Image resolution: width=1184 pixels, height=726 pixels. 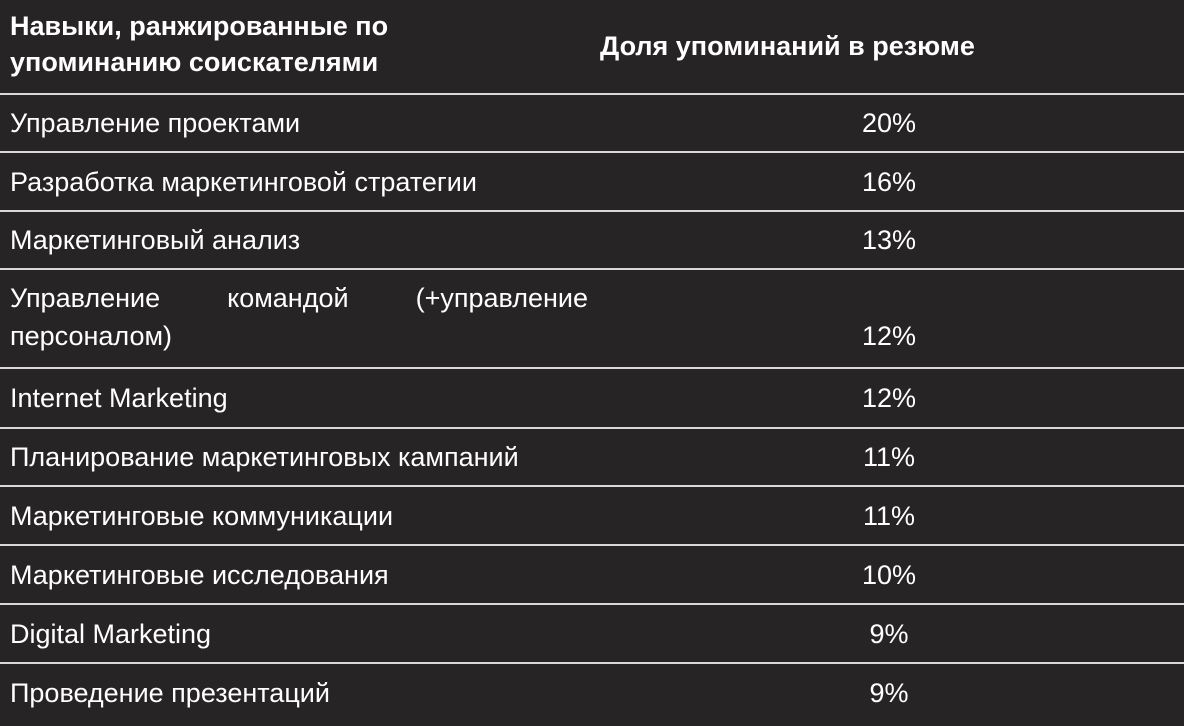 I want to click on table-row: Digital Marketing 9%, so click(x=592, y=634).